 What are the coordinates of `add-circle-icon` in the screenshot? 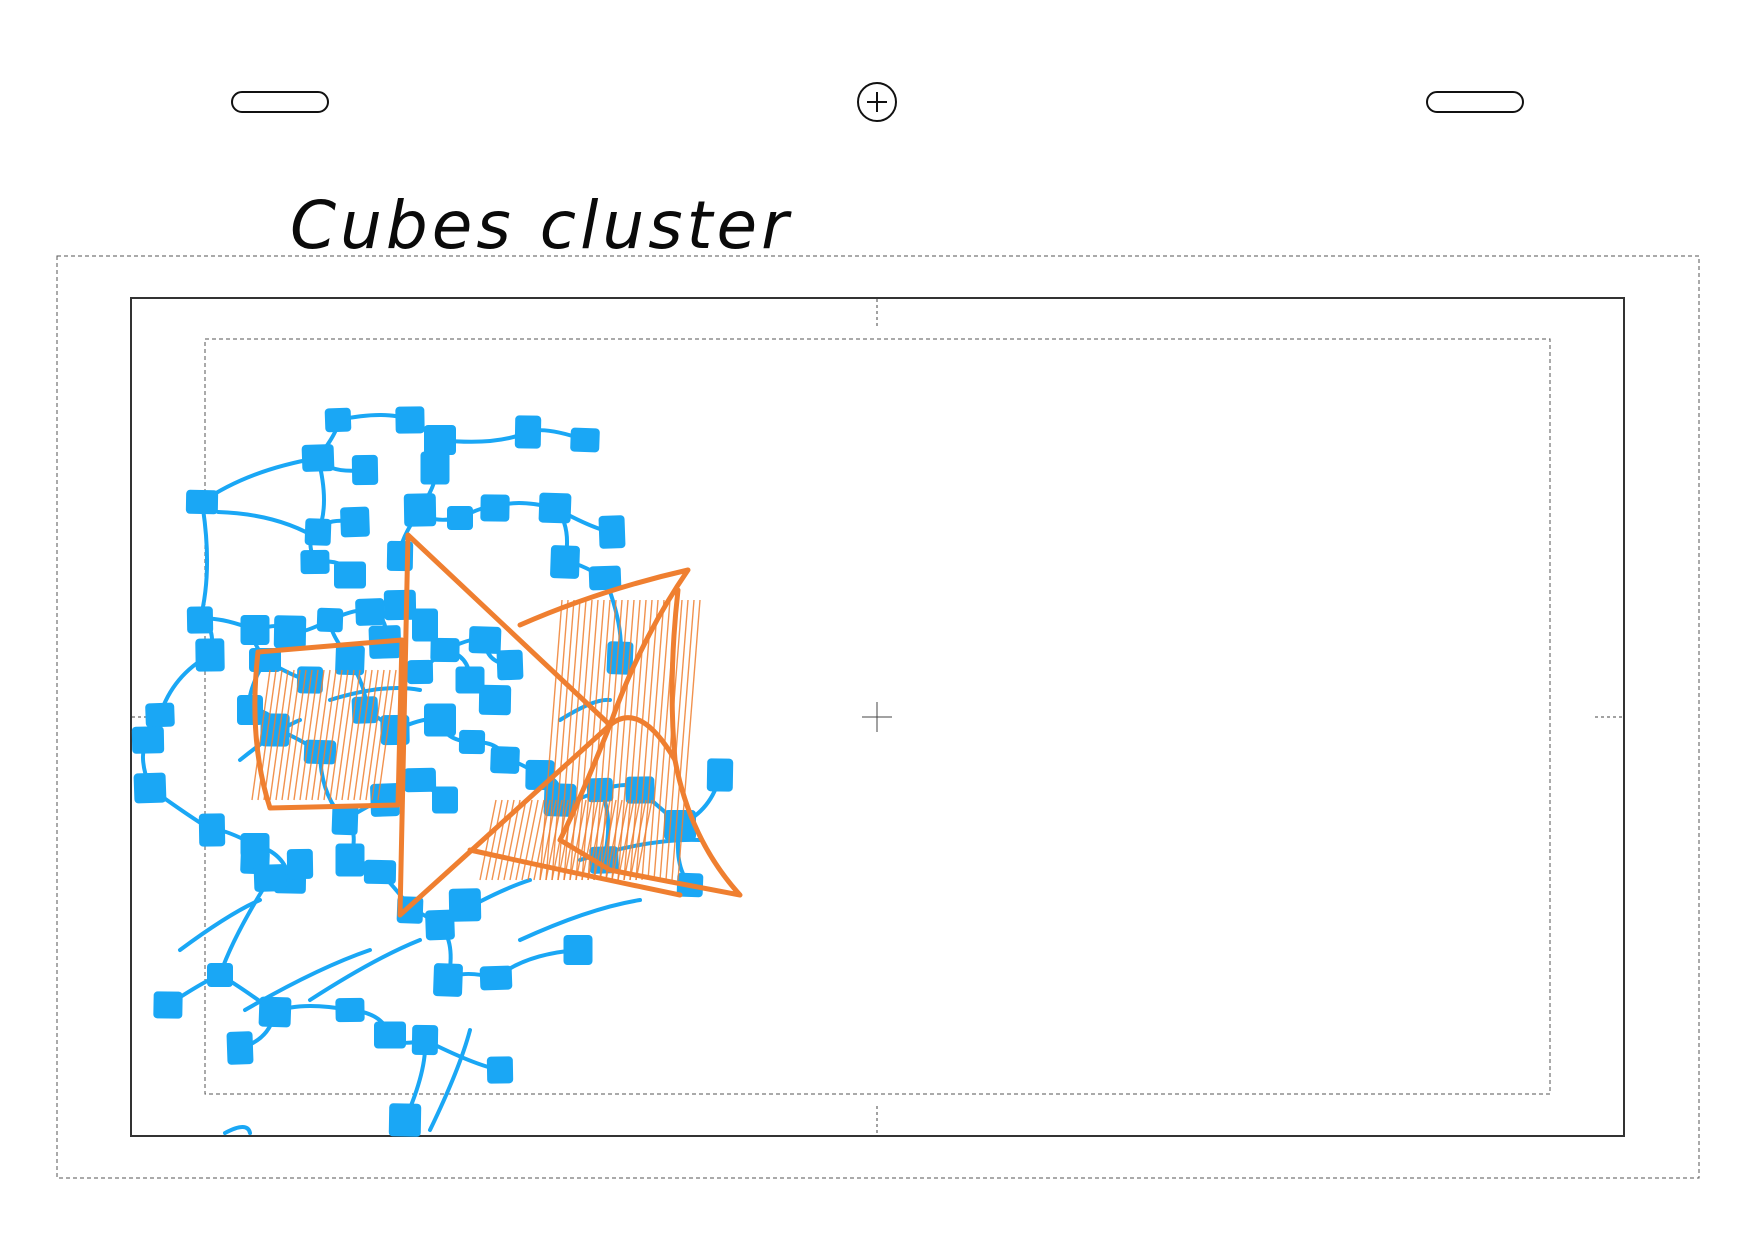 It's located at (877, 102).